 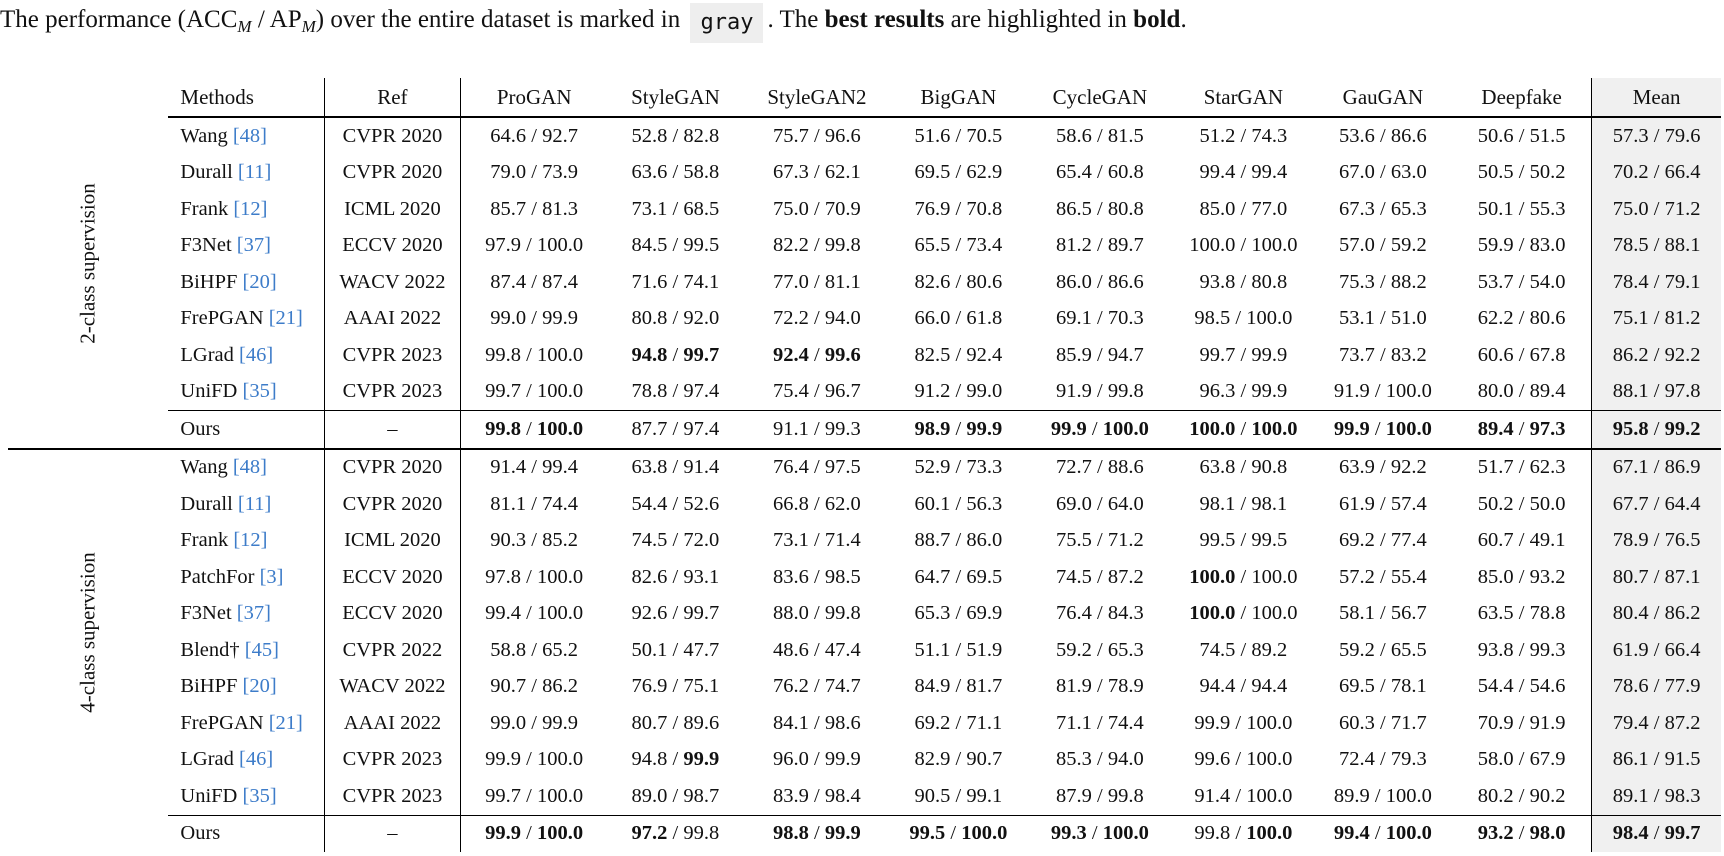 What do you see at coordinates (701, 208) in the screenshot?
I see `ap-value: 68.5` at bounding box center [701, 208].